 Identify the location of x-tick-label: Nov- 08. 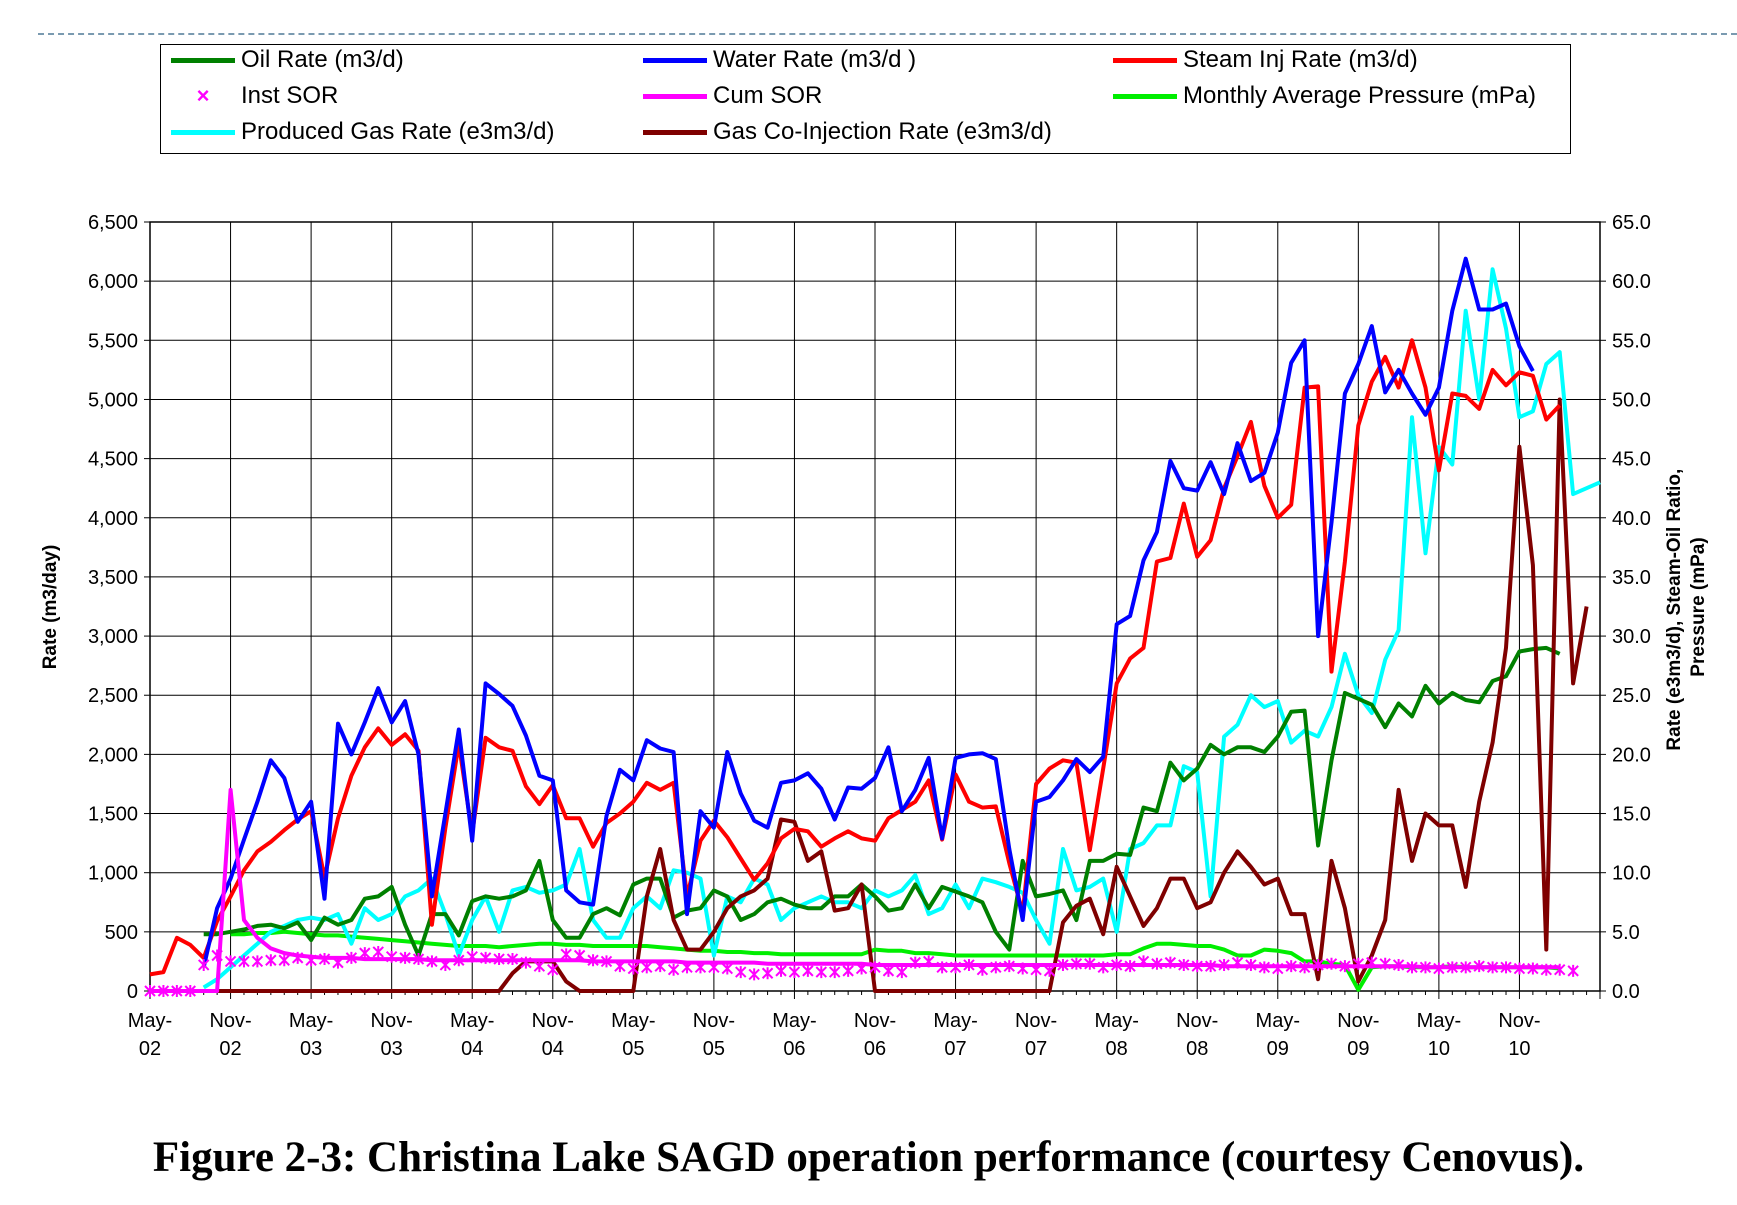
(1197, 1035).